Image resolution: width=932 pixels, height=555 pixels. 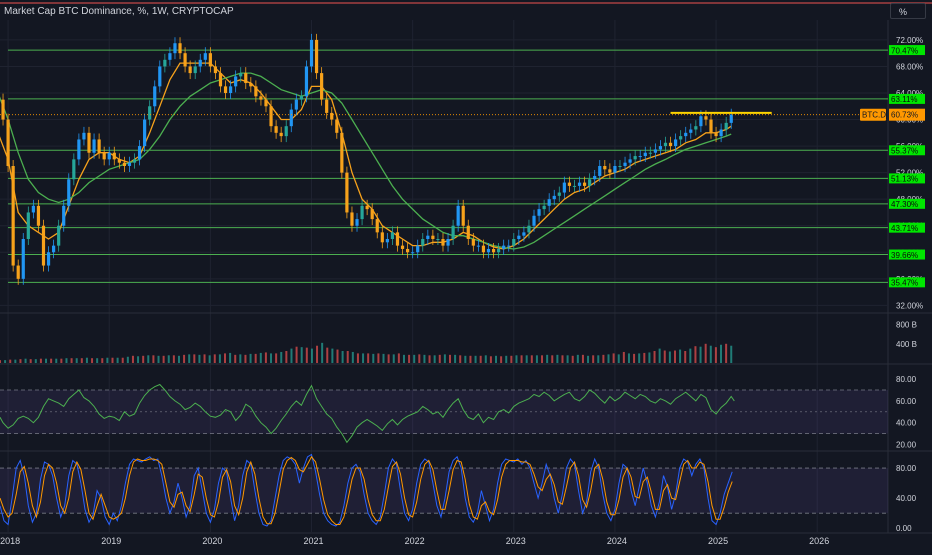 I want to click on level-label: 51.13%, so click(x=904, y=179).